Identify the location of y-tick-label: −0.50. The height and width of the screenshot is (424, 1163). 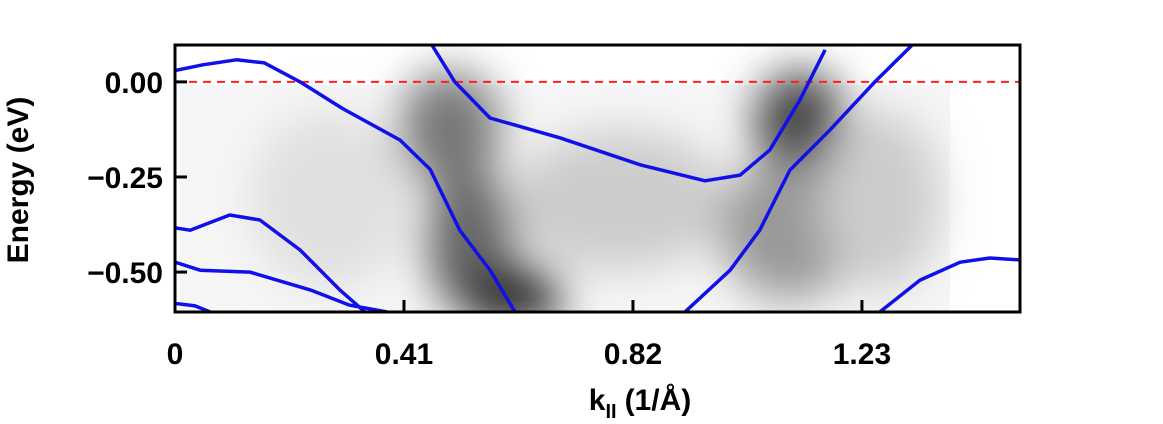
(125, 273).